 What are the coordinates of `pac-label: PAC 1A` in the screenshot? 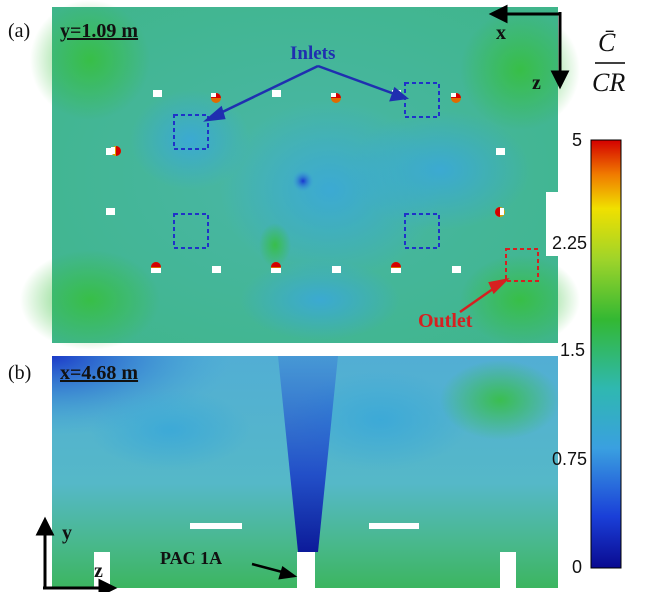 It's located at (191, 558).